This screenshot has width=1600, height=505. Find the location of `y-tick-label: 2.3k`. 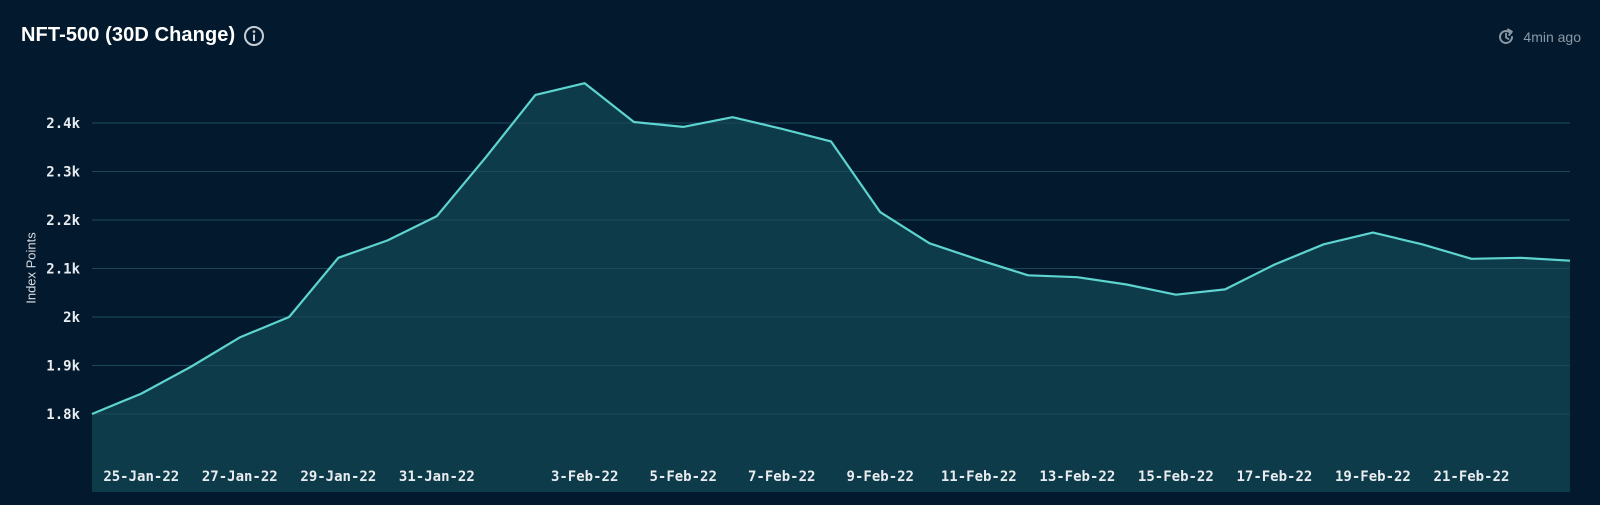

y-tick-label: 2.3k is located at coordinates (63, 173).